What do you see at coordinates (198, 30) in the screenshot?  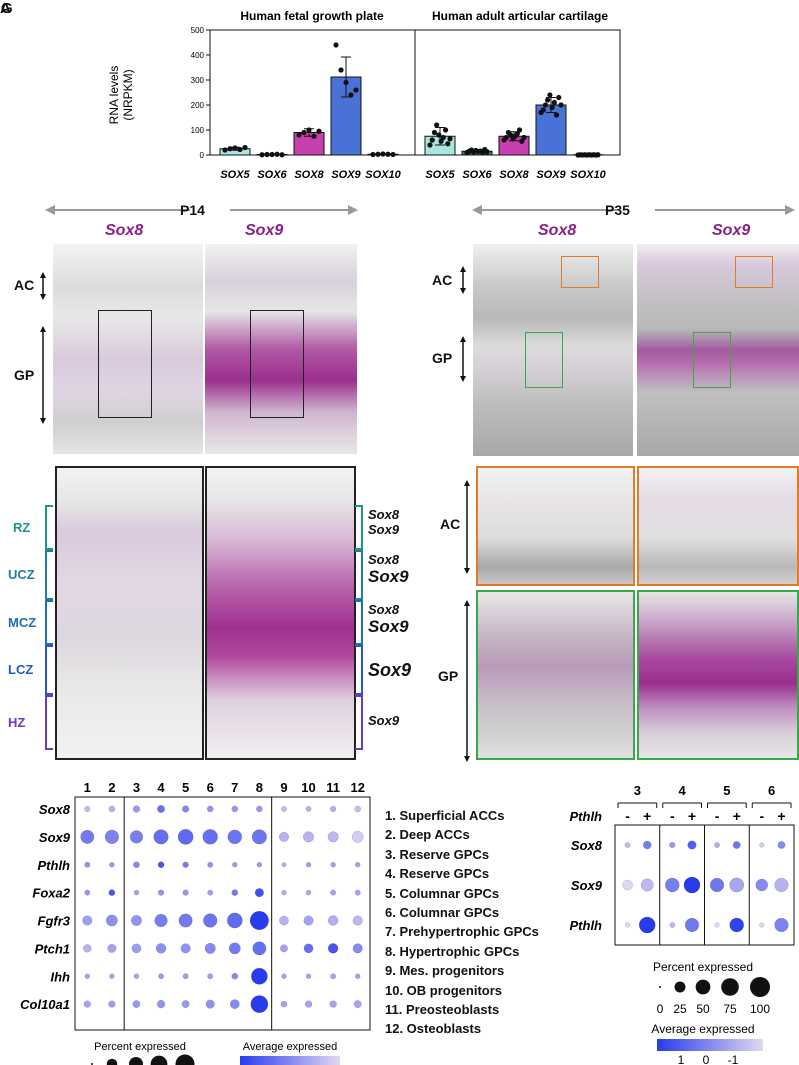 I see `y-tick-label: 500` at bounding box center [198, 30].